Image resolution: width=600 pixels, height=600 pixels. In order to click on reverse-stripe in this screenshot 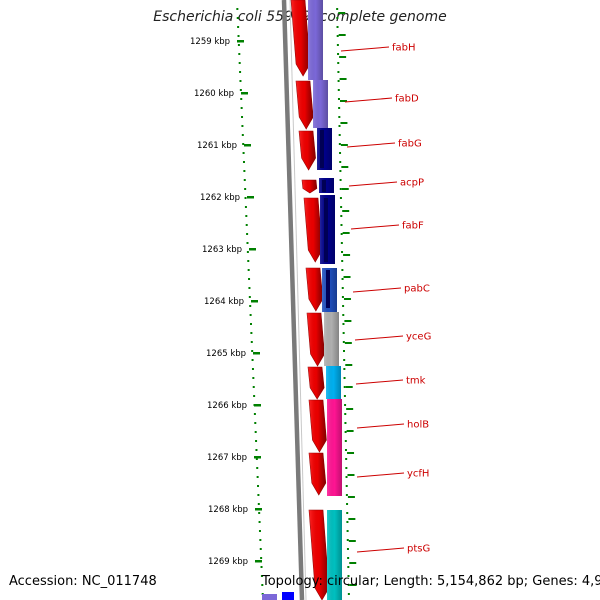, I will do `click(324, 186)`.